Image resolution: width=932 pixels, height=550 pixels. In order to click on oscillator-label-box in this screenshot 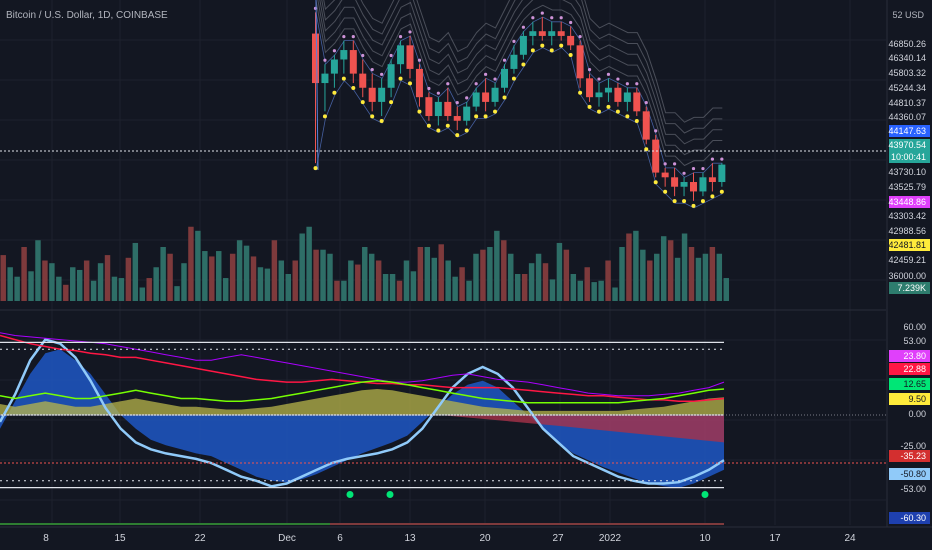, I will do `click(909, 474)`.